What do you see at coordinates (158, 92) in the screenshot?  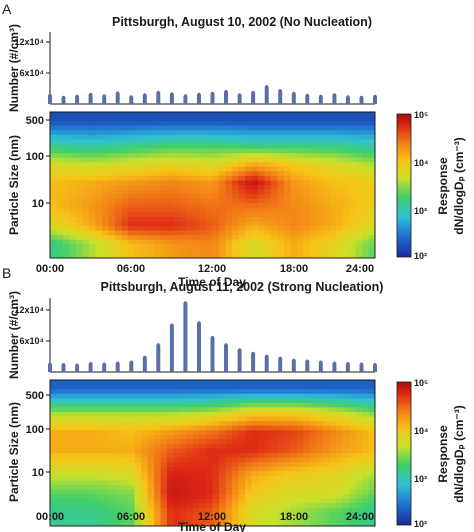 I see `number-point` at bounding box center [158, 92].